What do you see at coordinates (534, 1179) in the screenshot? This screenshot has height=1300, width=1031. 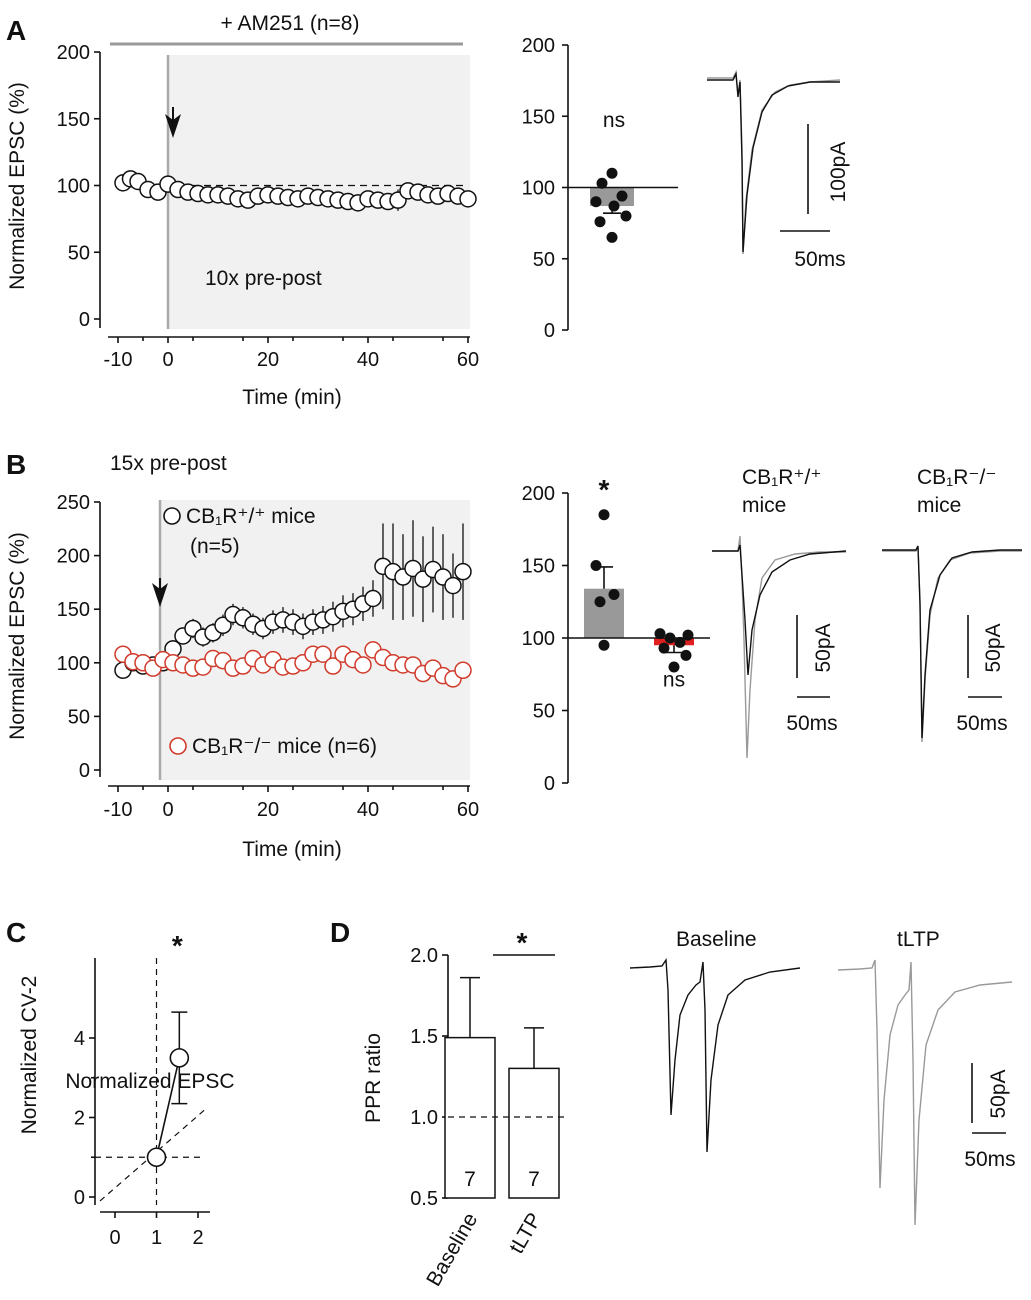 I see `d-n-label-1: 7` at bounding box center [534, 1179].